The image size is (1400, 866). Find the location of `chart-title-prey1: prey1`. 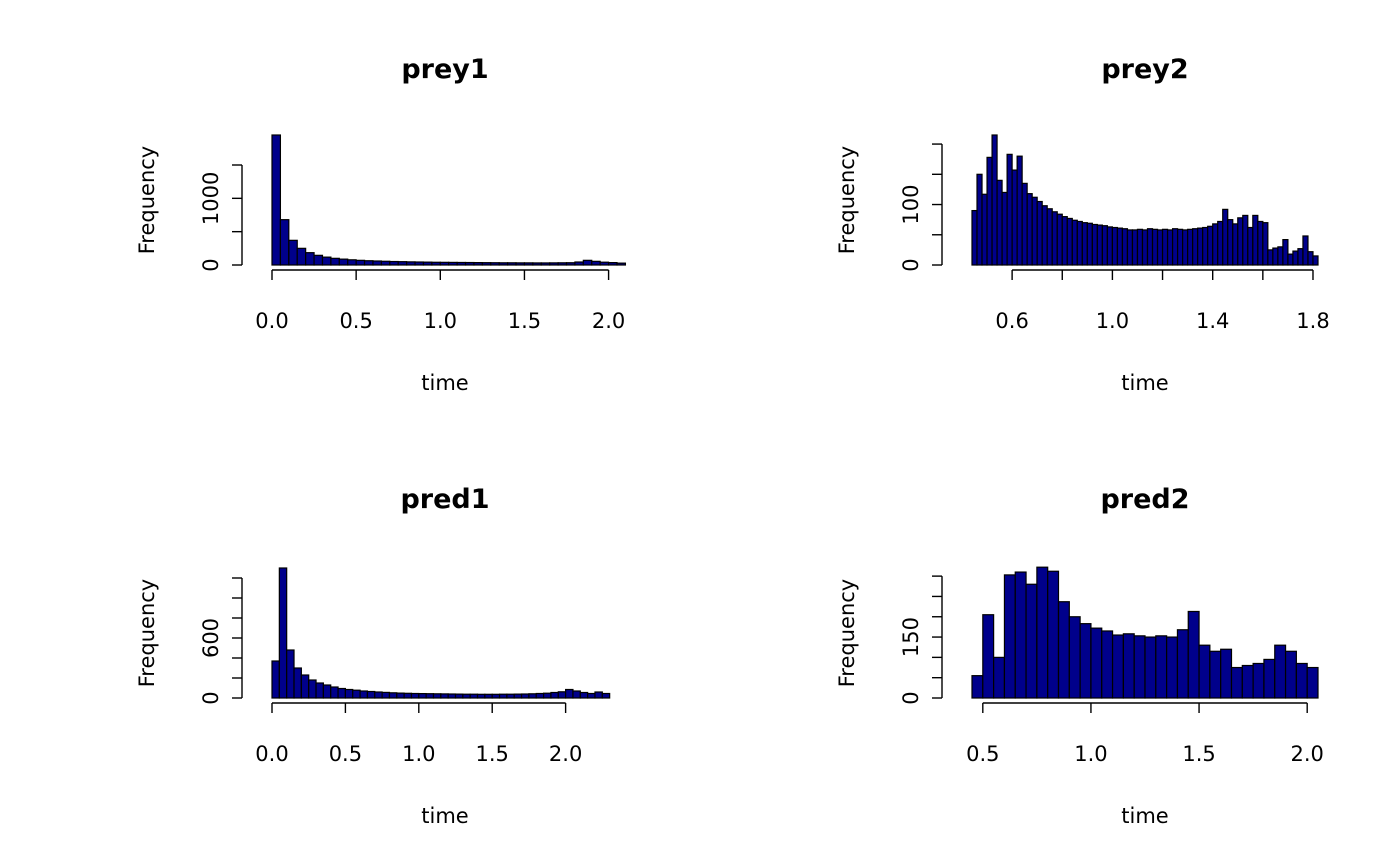

chart-title-prey1: prey1 is located at coordinates (444, 69).